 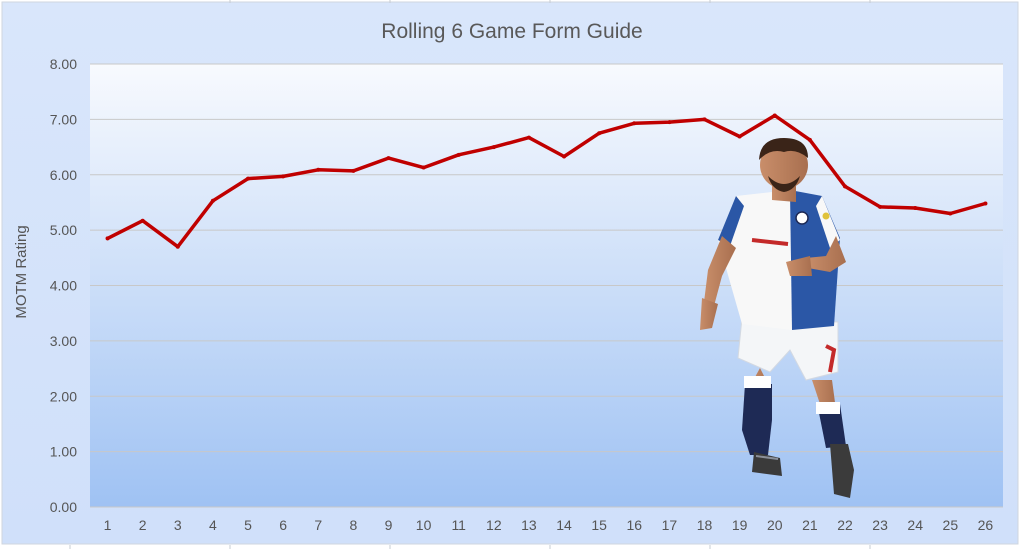 I want to click on x-tick-label: 6, so click(x=283, y=525).